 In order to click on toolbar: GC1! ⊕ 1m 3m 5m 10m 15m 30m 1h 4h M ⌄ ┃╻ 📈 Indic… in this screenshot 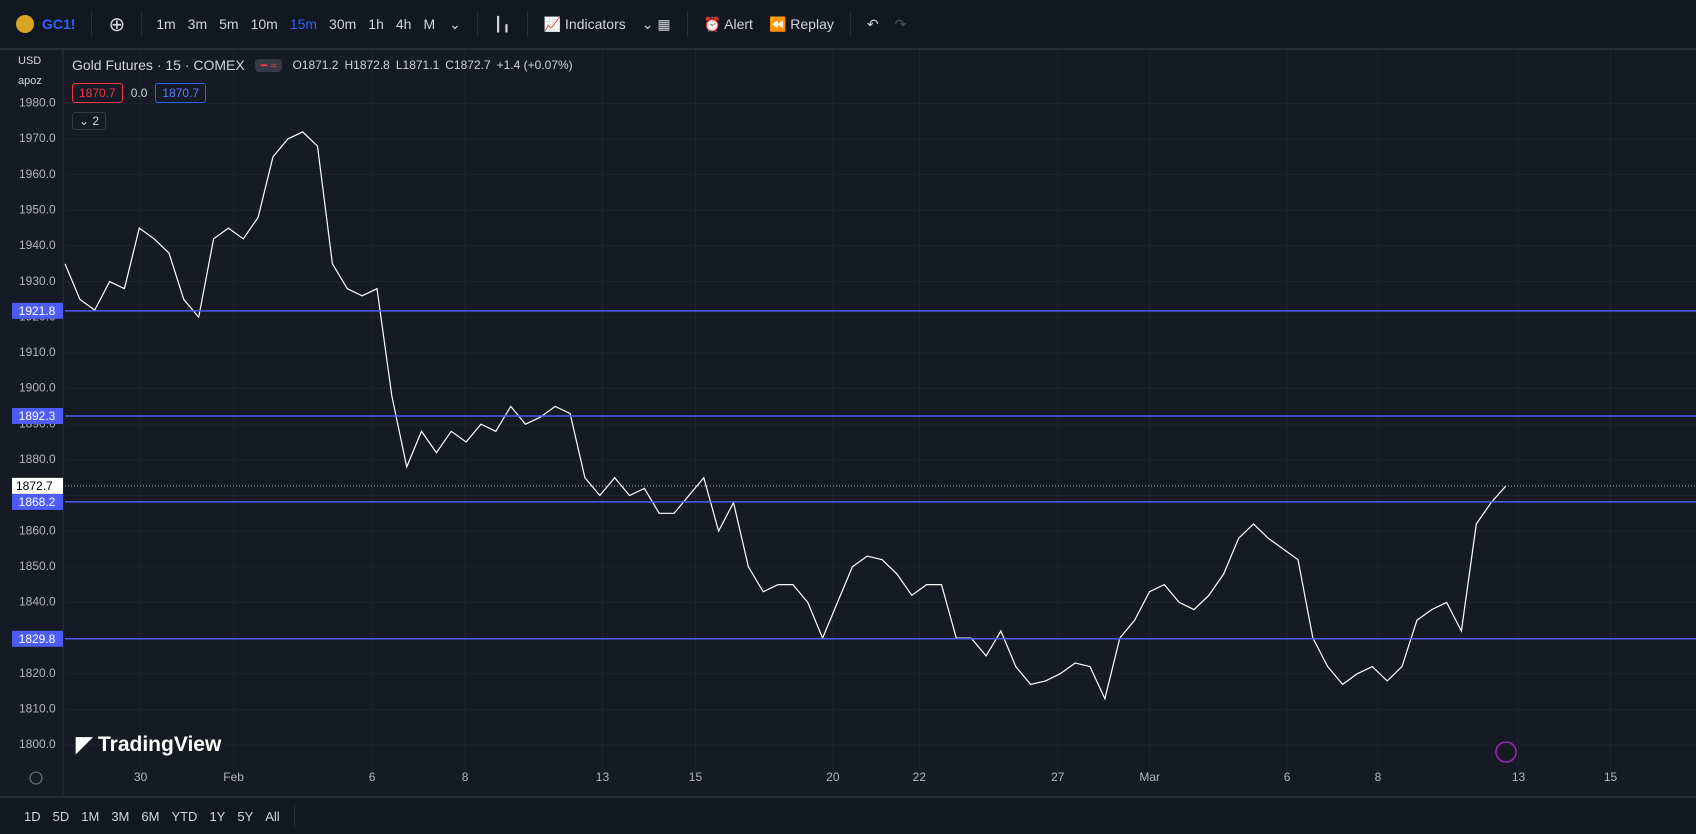, I will do `click(848, 25)`.